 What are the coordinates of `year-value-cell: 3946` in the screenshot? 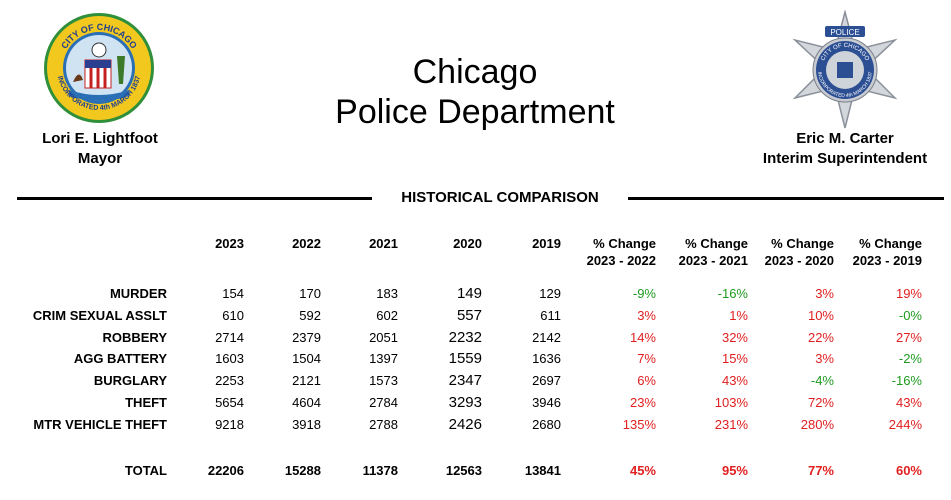 It's located at (546, 402).